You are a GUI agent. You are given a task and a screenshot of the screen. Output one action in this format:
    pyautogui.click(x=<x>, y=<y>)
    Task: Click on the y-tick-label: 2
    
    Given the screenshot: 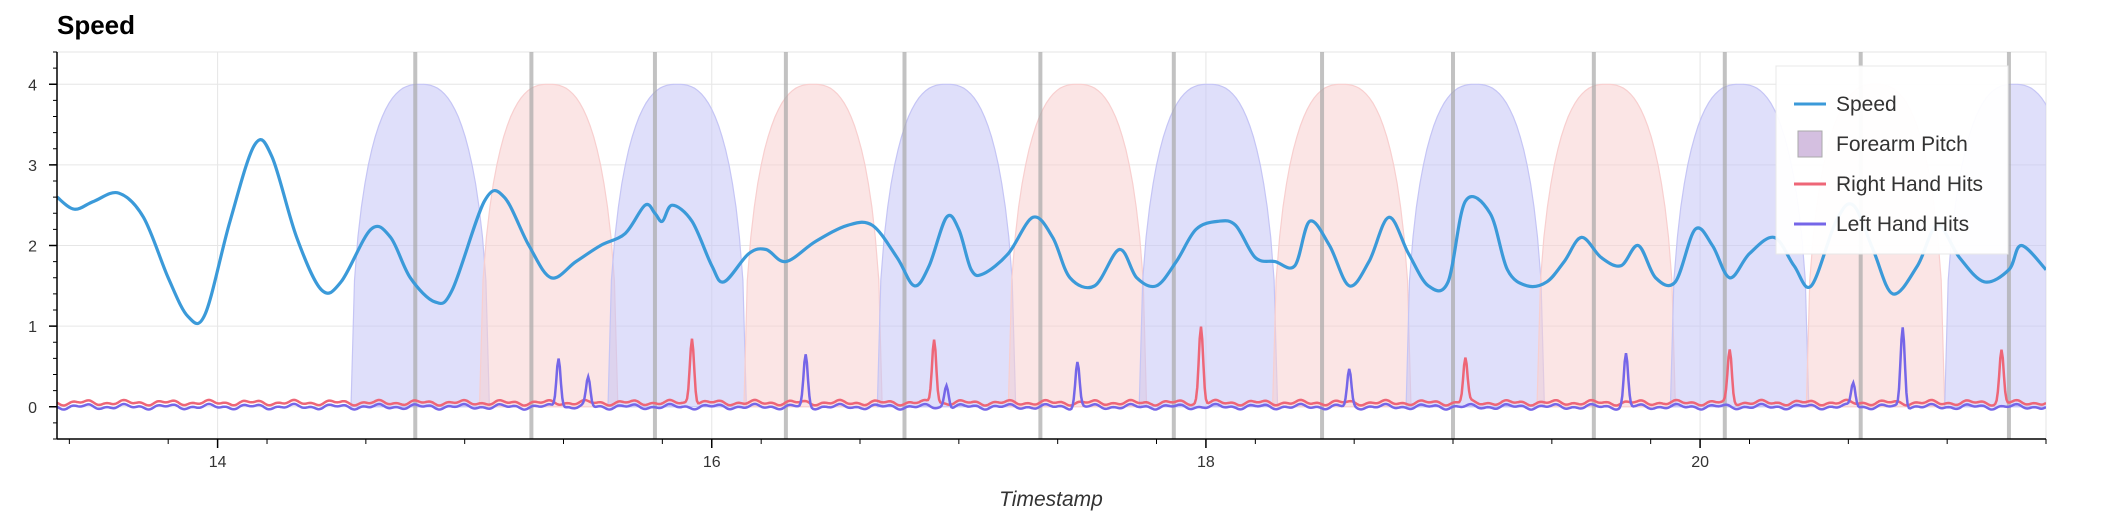 What is the action you would take?
    pyautogui.click(x=32, y=247)
    